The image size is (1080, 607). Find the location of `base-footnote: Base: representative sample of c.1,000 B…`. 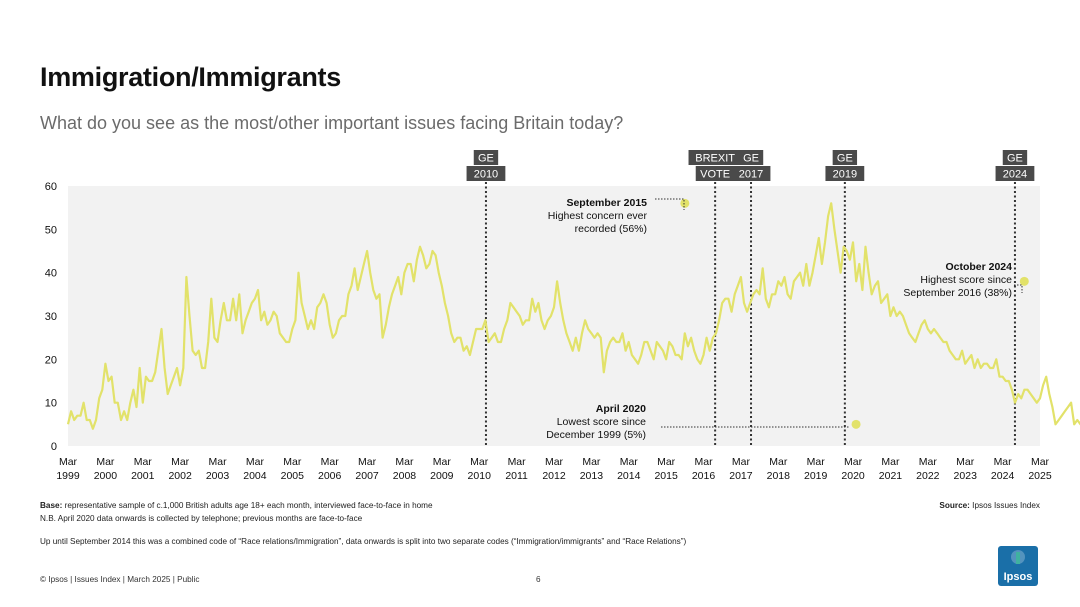

base-footnote: Base: representative sample of c.1,000 B… is located at coordinates (236, 505).